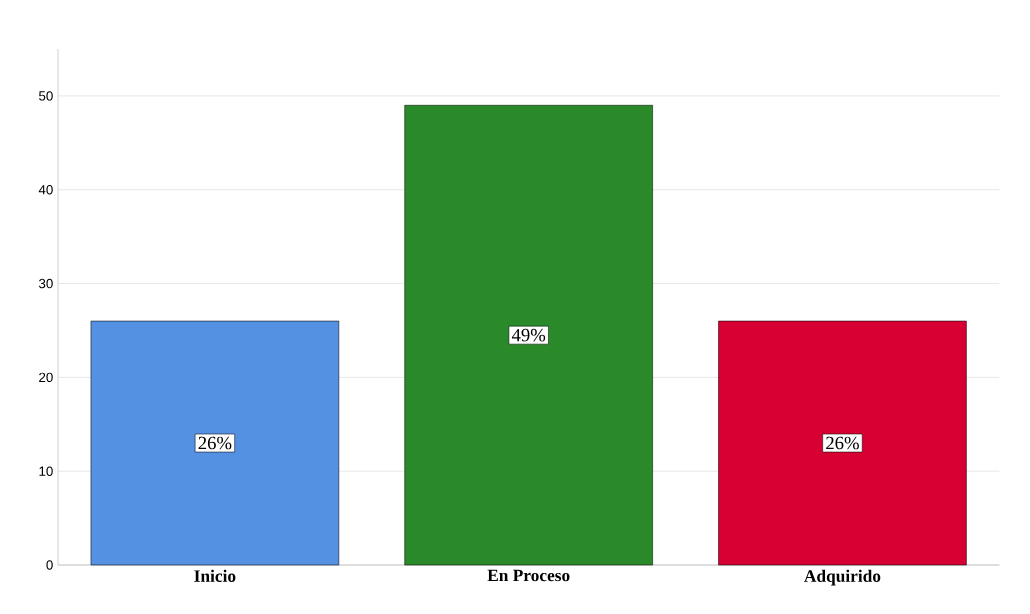 The height and width of the screenshot is (614, 1030). Describe the element at coordinates (46, 471) in the screenshot. I see `y-tick-label: 10` at that location.